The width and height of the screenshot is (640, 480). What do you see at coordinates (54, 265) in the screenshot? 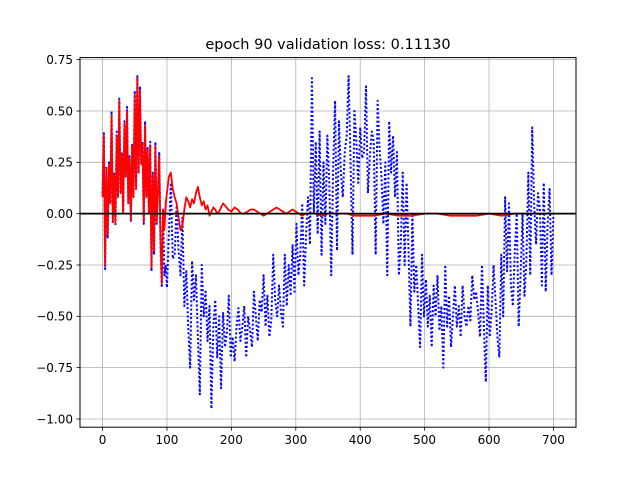
I see `y-tick-label: −0.25` at bounding box center [54, 265].